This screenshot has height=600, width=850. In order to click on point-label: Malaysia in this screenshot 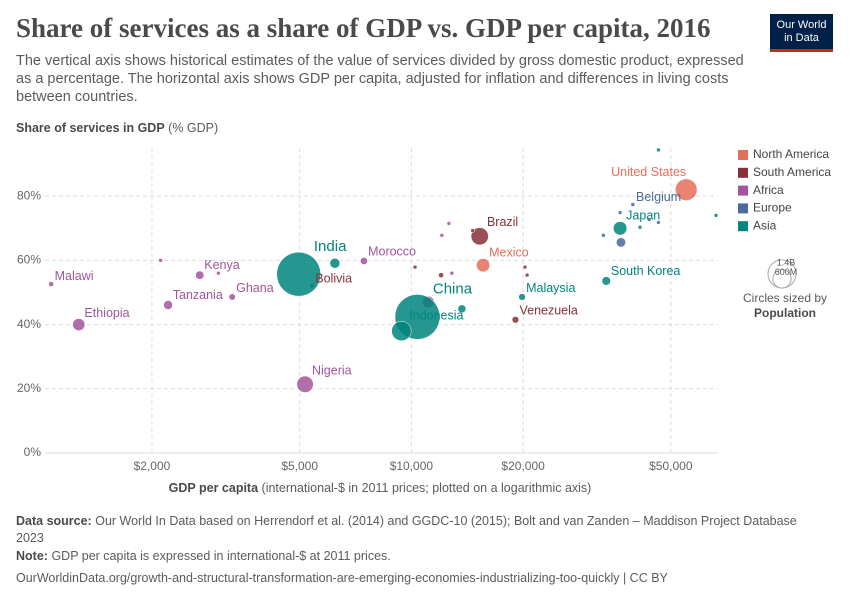, I will do `click(550, 288)`.